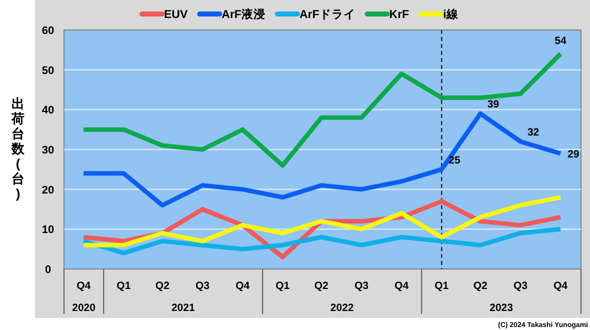  Describe the element at coordinates (451, 14) in the screenshot. I see `legend-label: i線` at that location.